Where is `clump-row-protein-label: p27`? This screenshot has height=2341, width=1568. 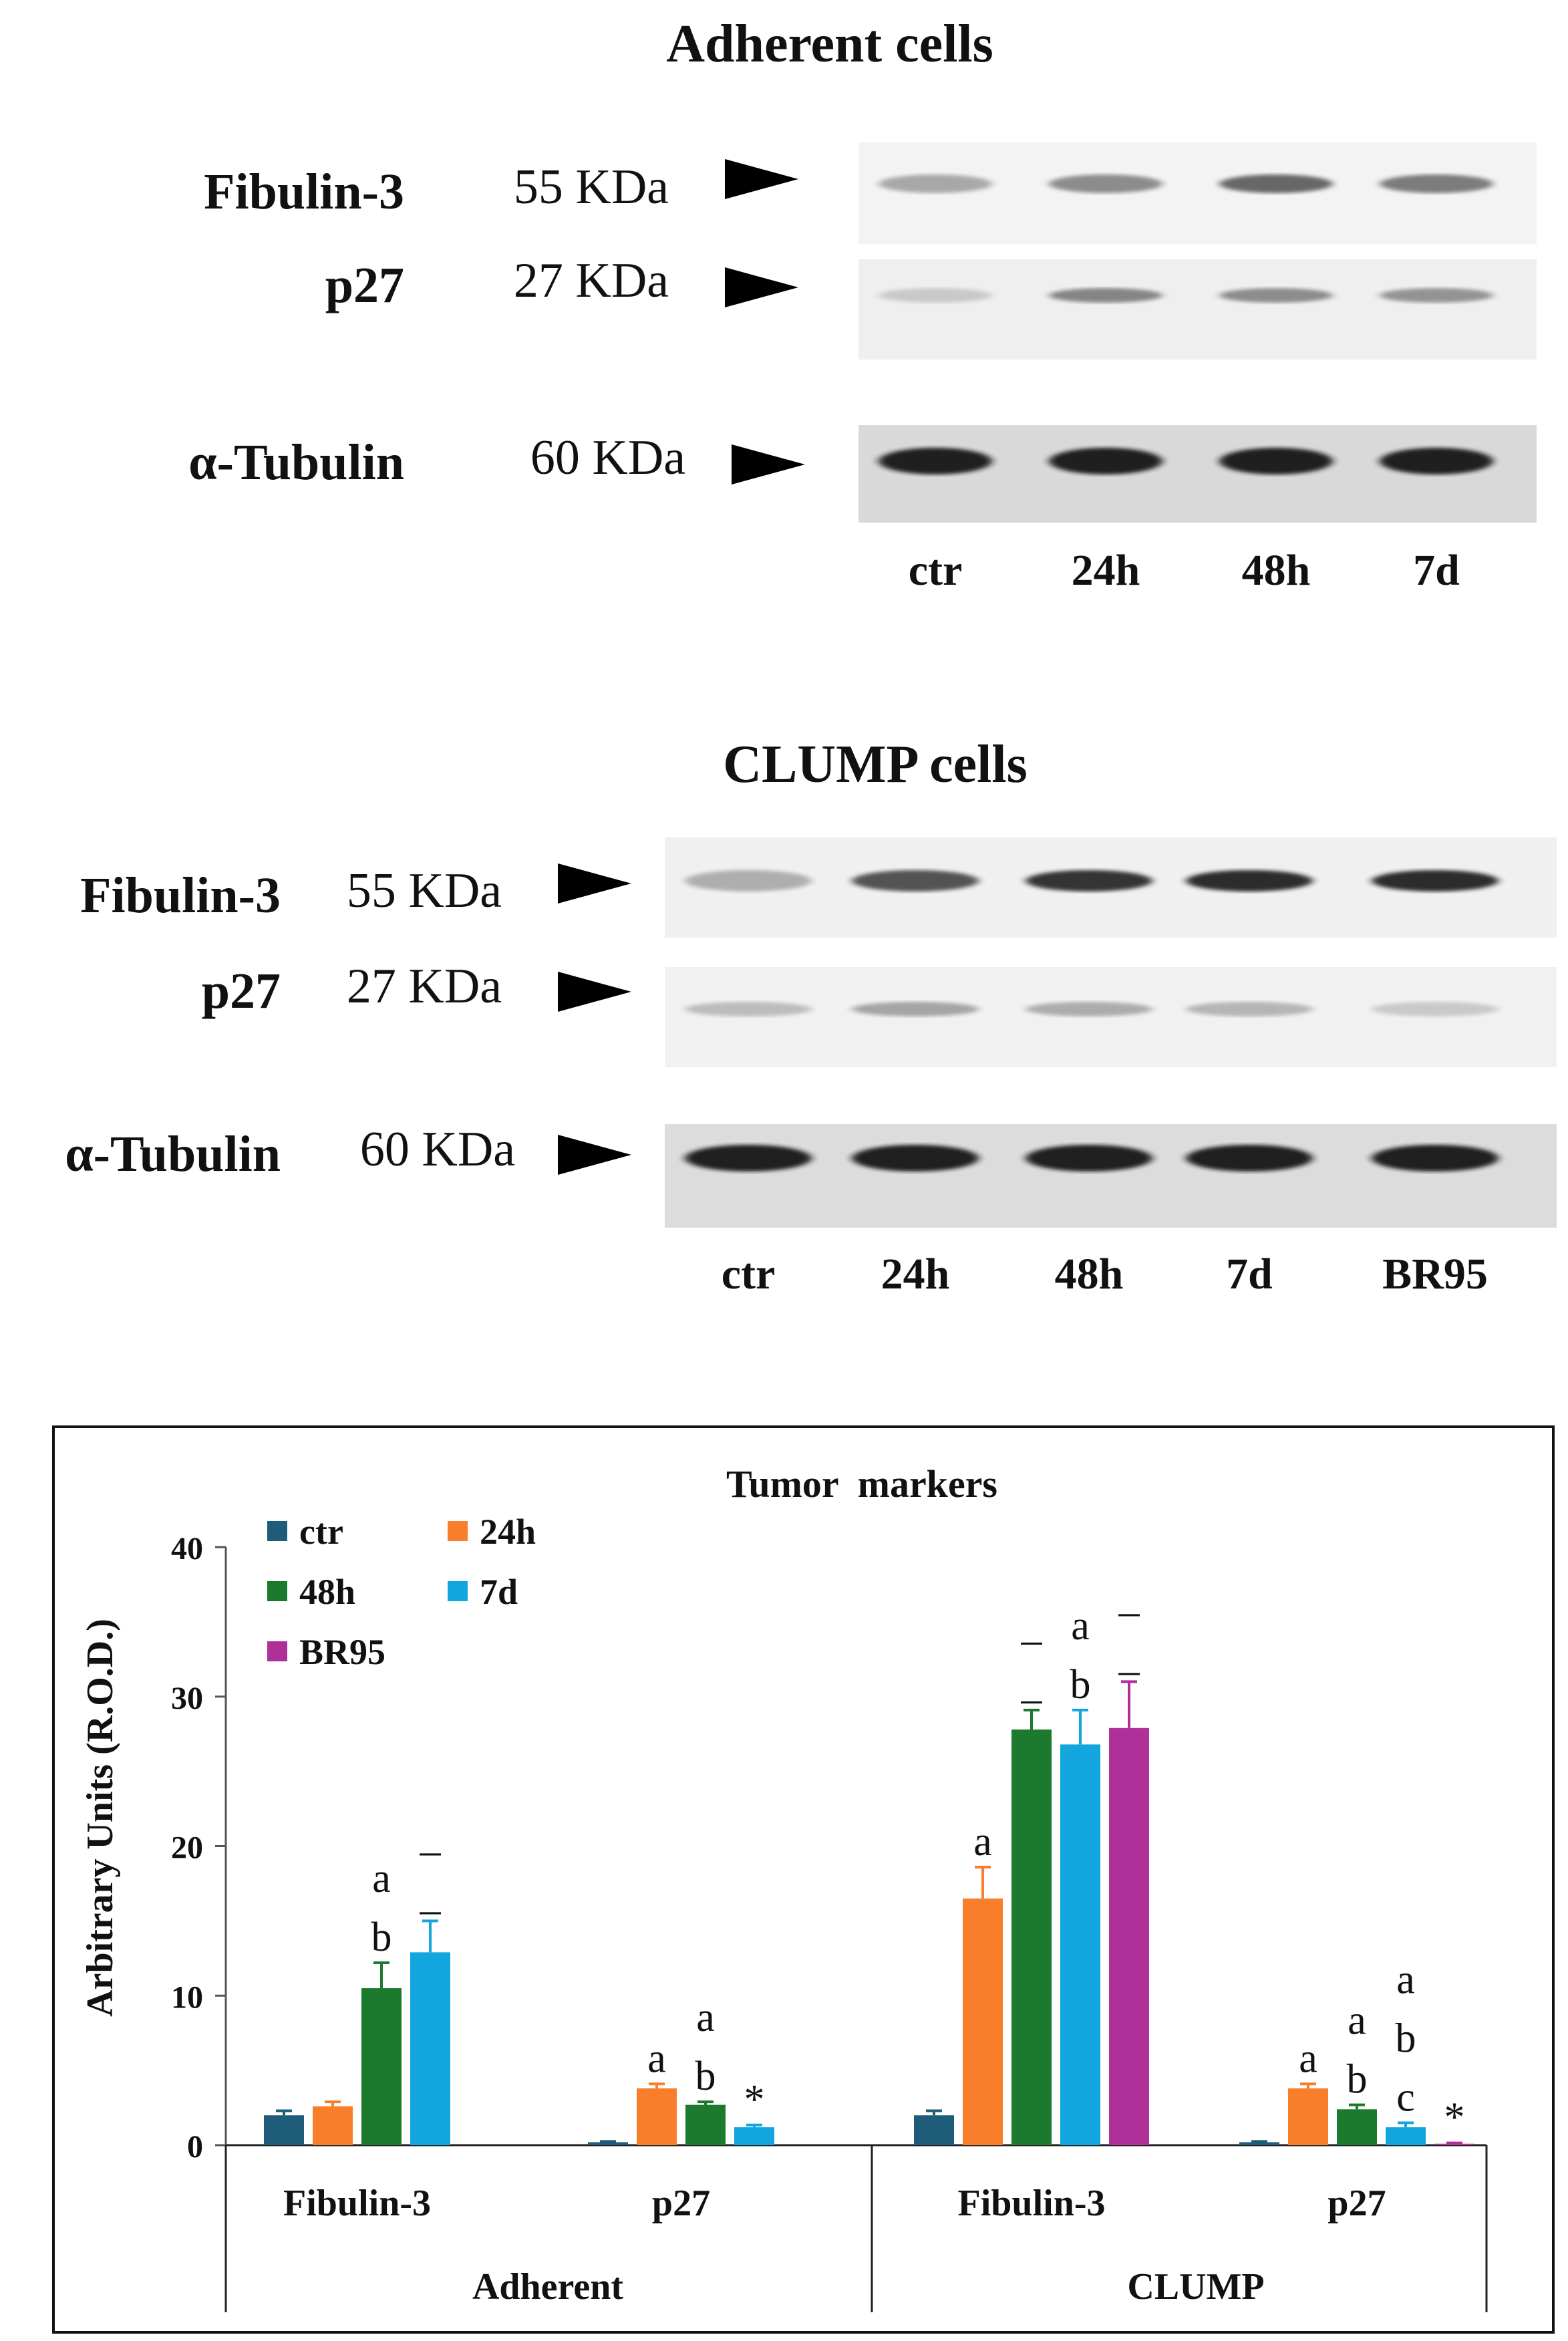 clump-row-protein-label: p27 is located at coordinates (242, 991).